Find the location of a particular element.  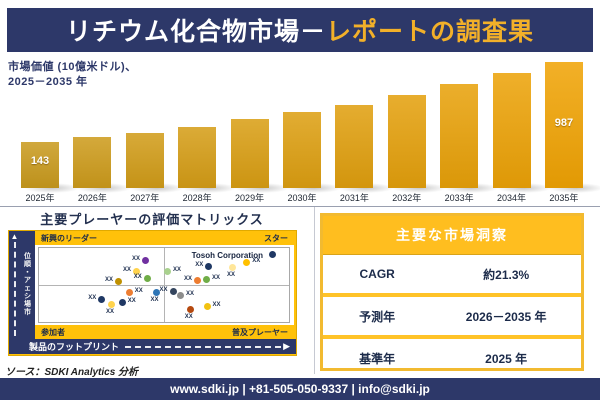

highlight-company-label: Tosoh Corporation is located at coordinates (227, 255).